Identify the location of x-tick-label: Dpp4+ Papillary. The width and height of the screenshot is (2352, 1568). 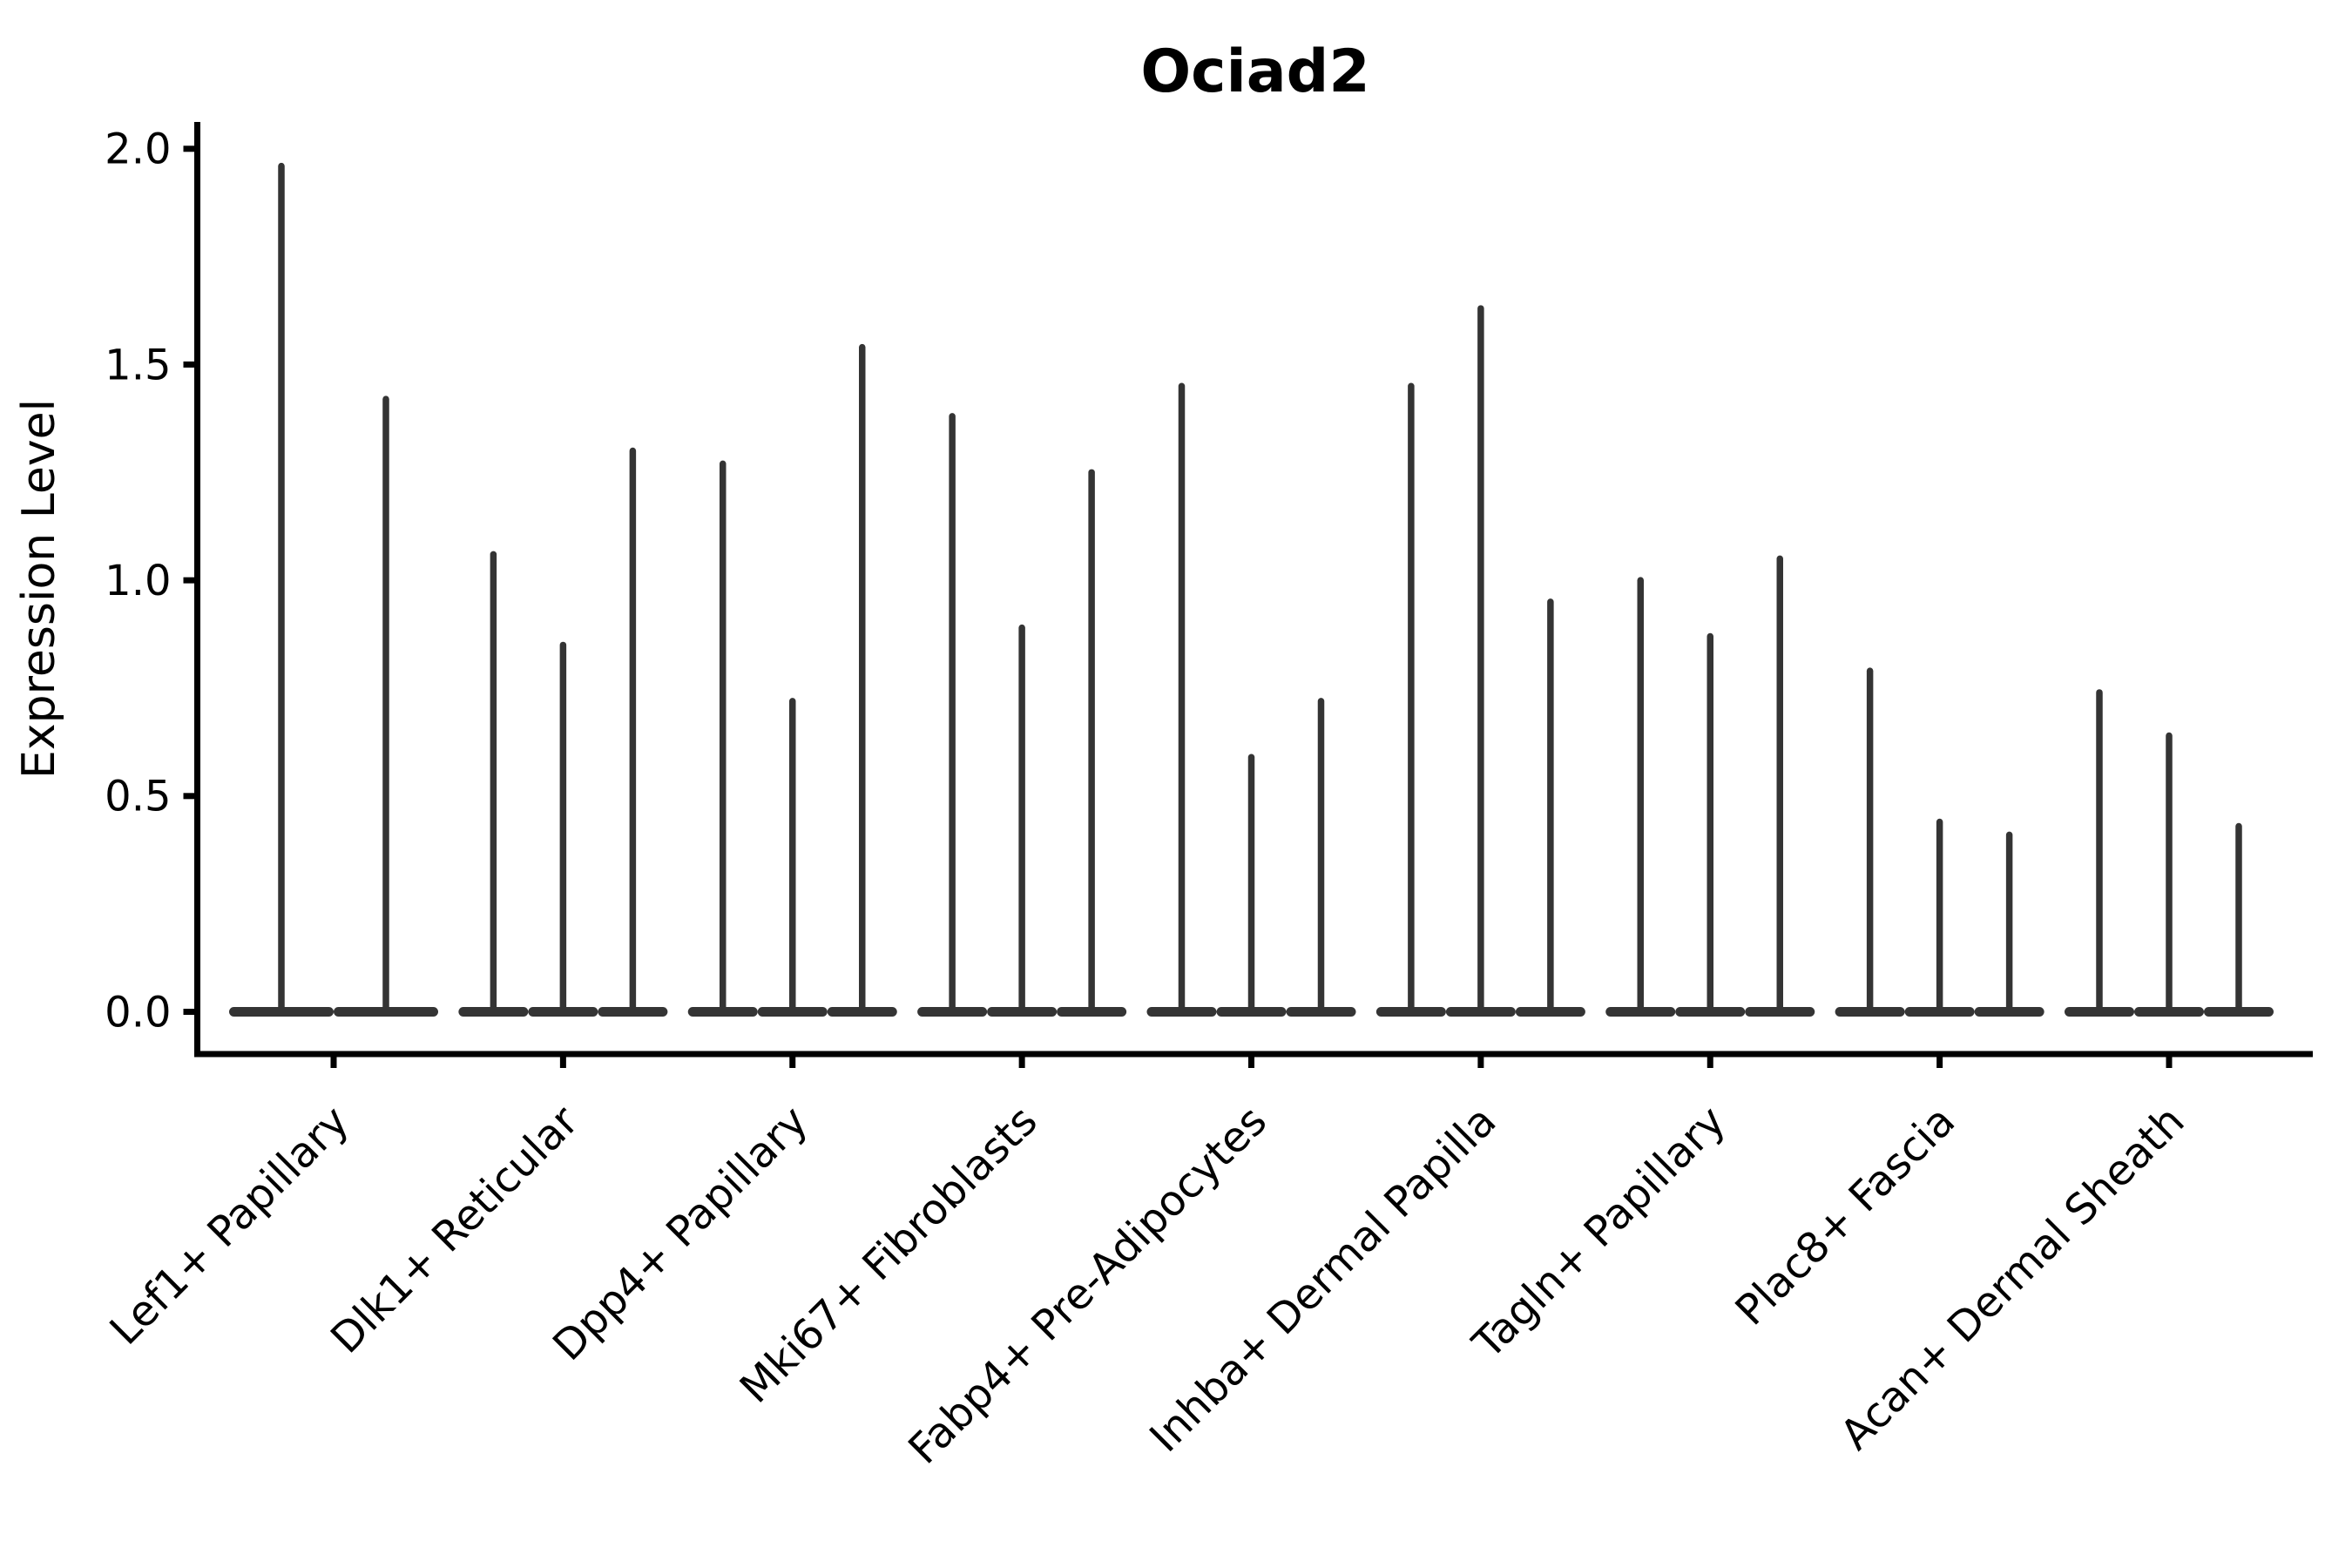
(680, 1233).